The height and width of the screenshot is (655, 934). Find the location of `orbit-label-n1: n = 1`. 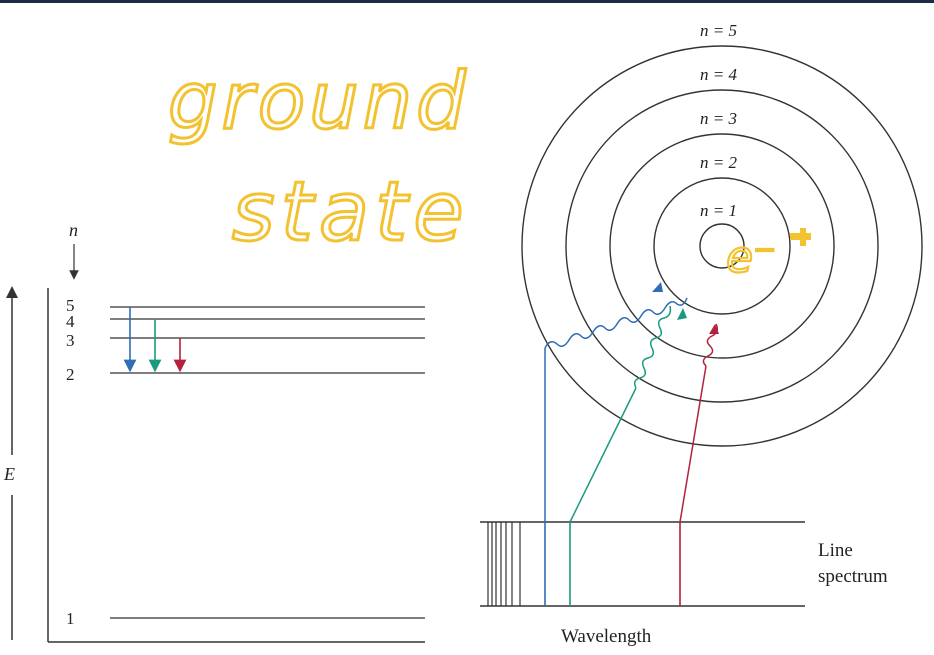

orbit-label-n1: n = 1 is located at coordinates (718, 210).